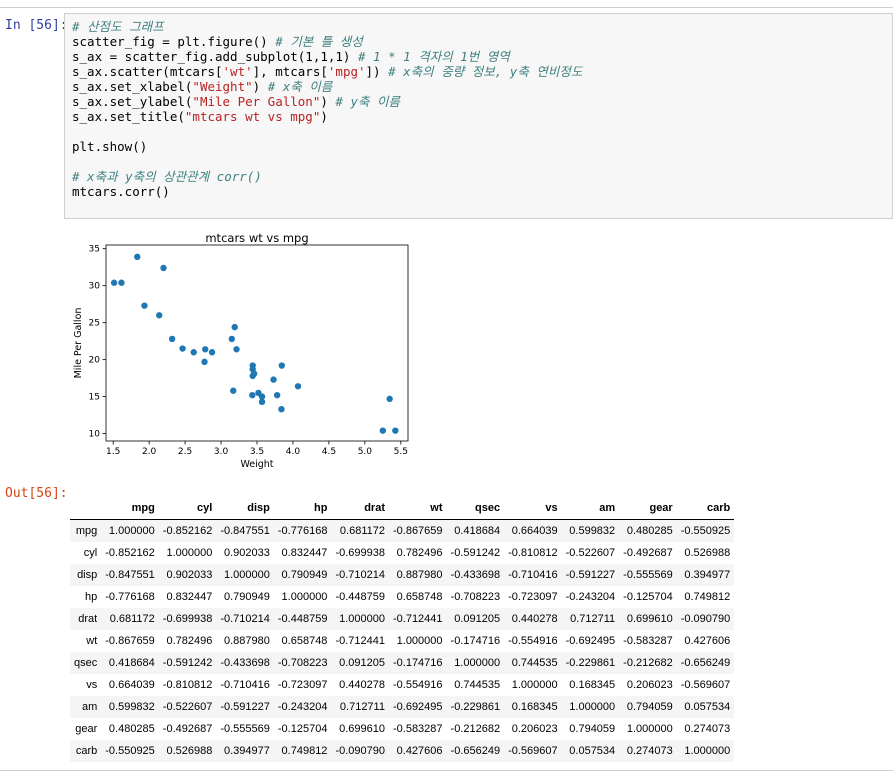 Image resolution: width=893 pixels, height=777 pixels. I want to click on table-cell: -0.433698, so click(475, 575).